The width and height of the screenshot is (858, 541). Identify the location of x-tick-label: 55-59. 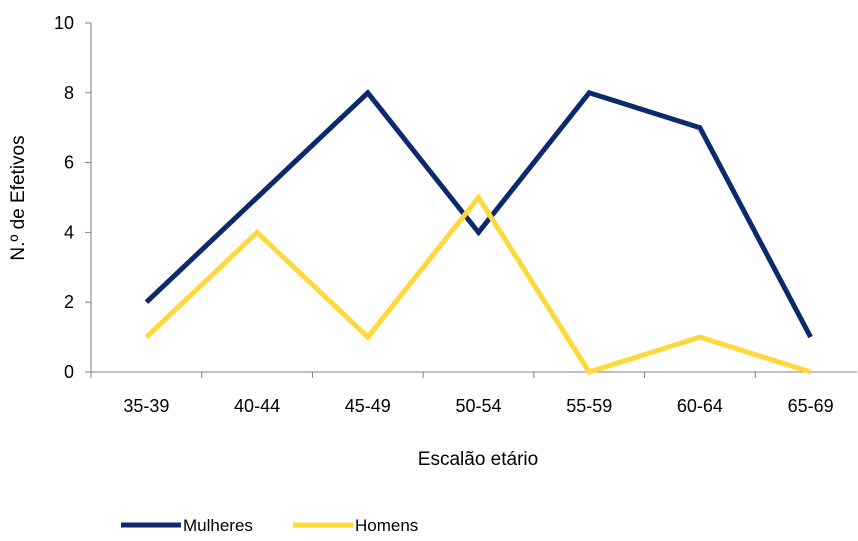
(589, 406).